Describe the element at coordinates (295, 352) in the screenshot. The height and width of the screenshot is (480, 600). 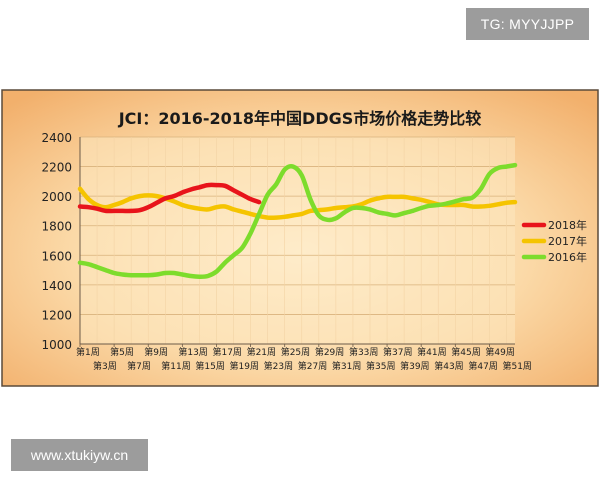
I see `x-tick-label: 第25周` at that location.